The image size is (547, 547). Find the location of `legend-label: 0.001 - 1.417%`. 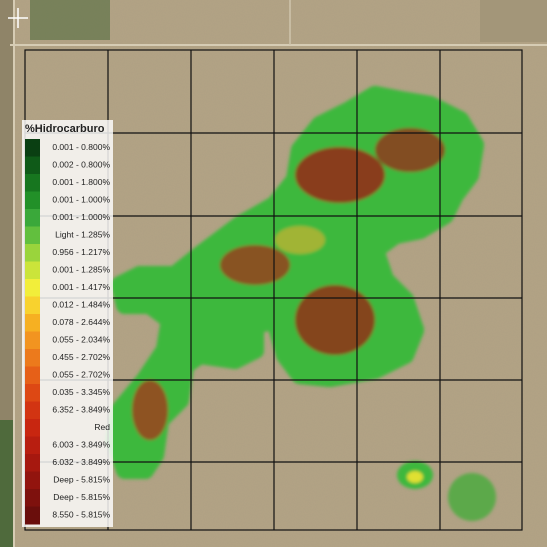

legend-label: 0.001 - 1.417% is located at coordinates (81, 287).